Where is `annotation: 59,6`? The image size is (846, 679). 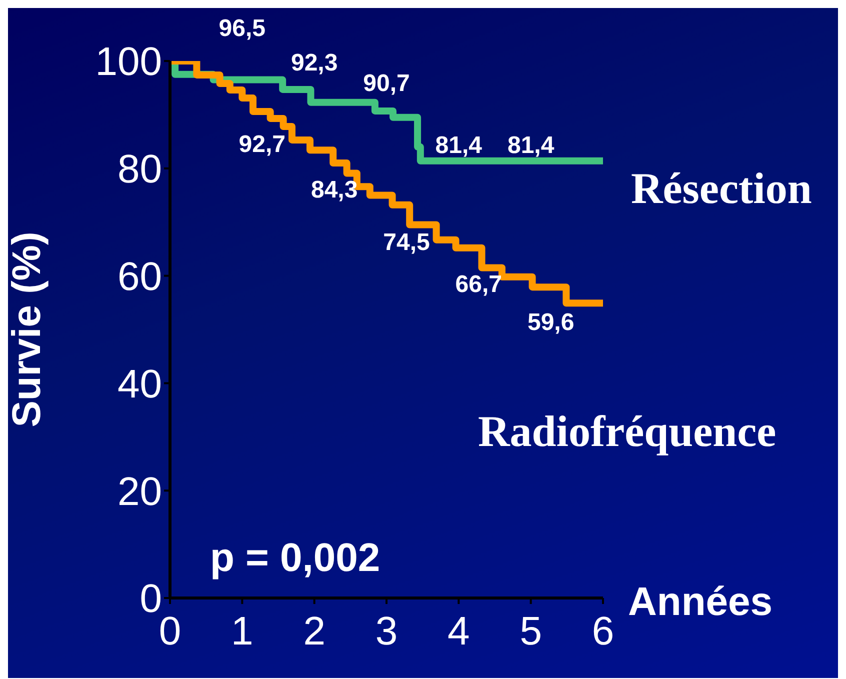
annotation: 59,6 is located at coordinates (550, 322).